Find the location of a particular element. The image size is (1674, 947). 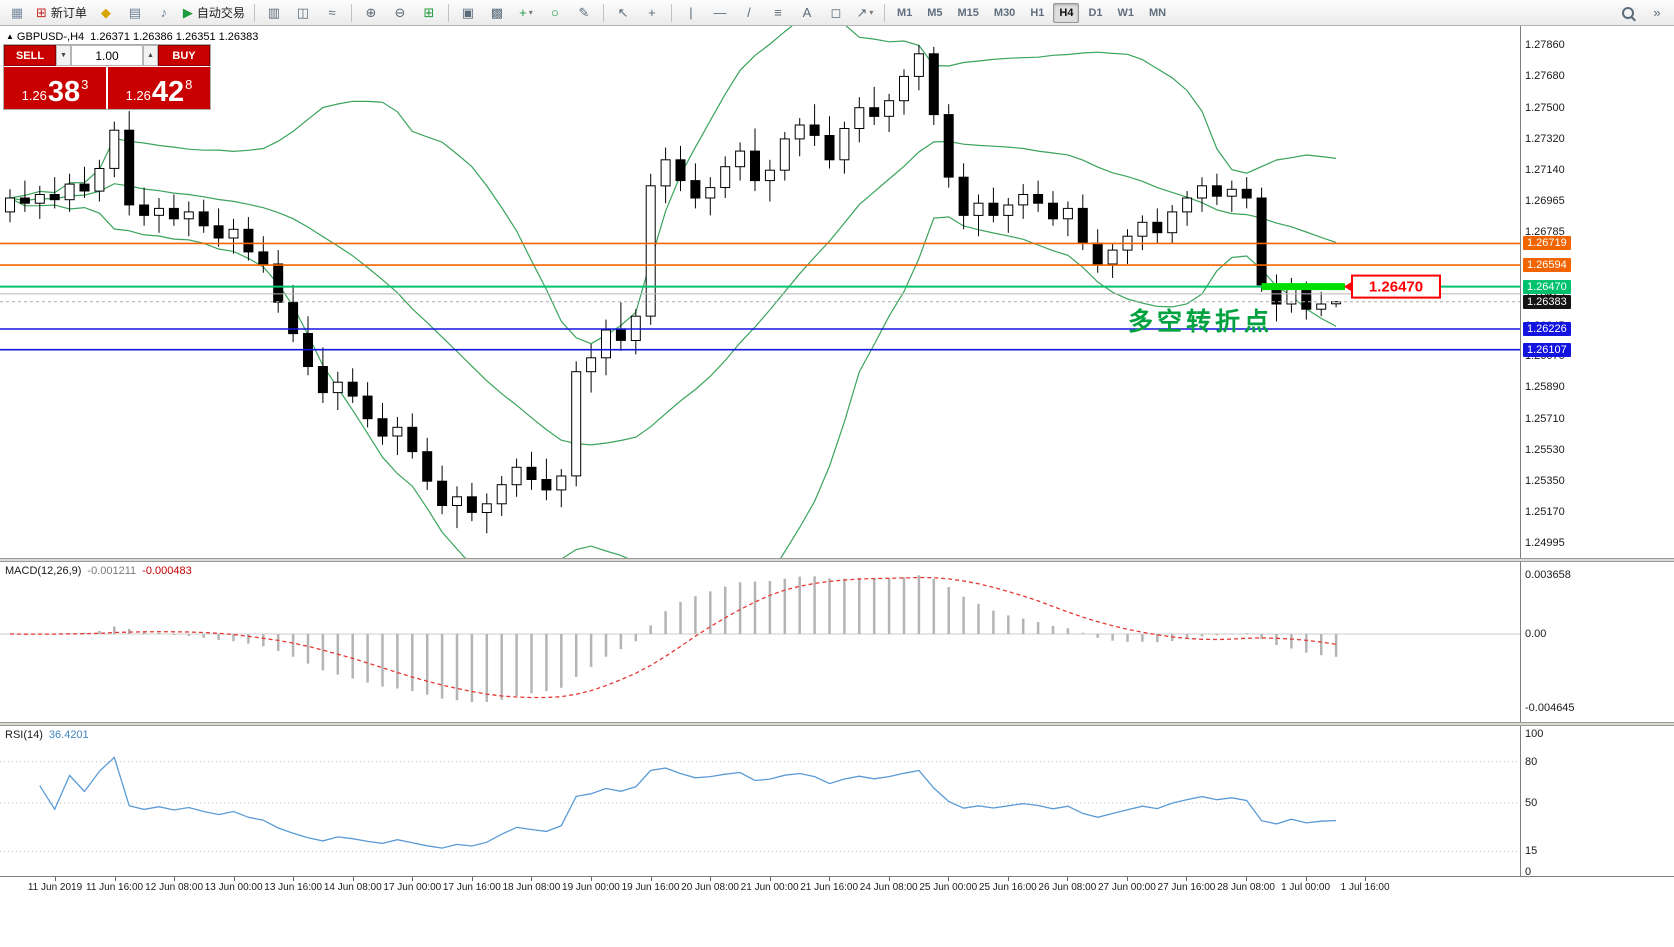

timeframe-m15-button: M15 is located at coordinates (968, 12).